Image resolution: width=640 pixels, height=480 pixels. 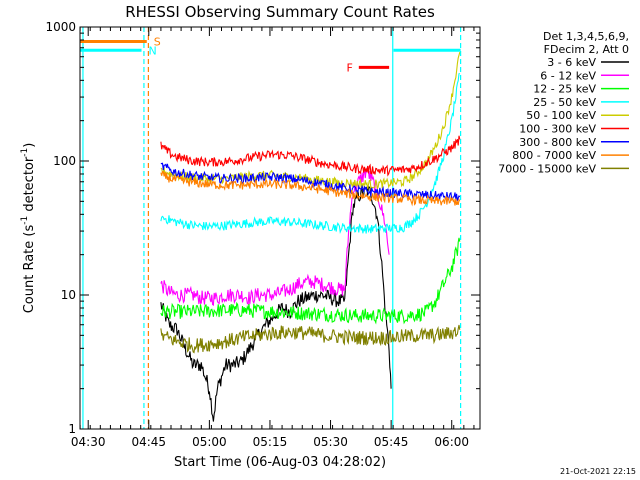 What do you see at coordinates (598, 471) in the screenshot?
I see `footer-timestamp: 21-Oct-2021 22:15` at bounding box center [598, 471].